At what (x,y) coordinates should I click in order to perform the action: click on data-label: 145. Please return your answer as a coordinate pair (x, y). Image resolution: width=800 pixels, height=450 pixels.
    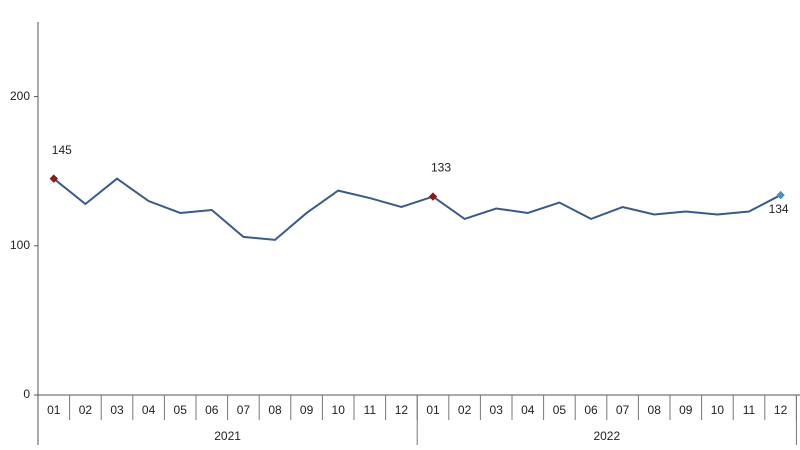
    Looking at the image, I should click on (62, 150).